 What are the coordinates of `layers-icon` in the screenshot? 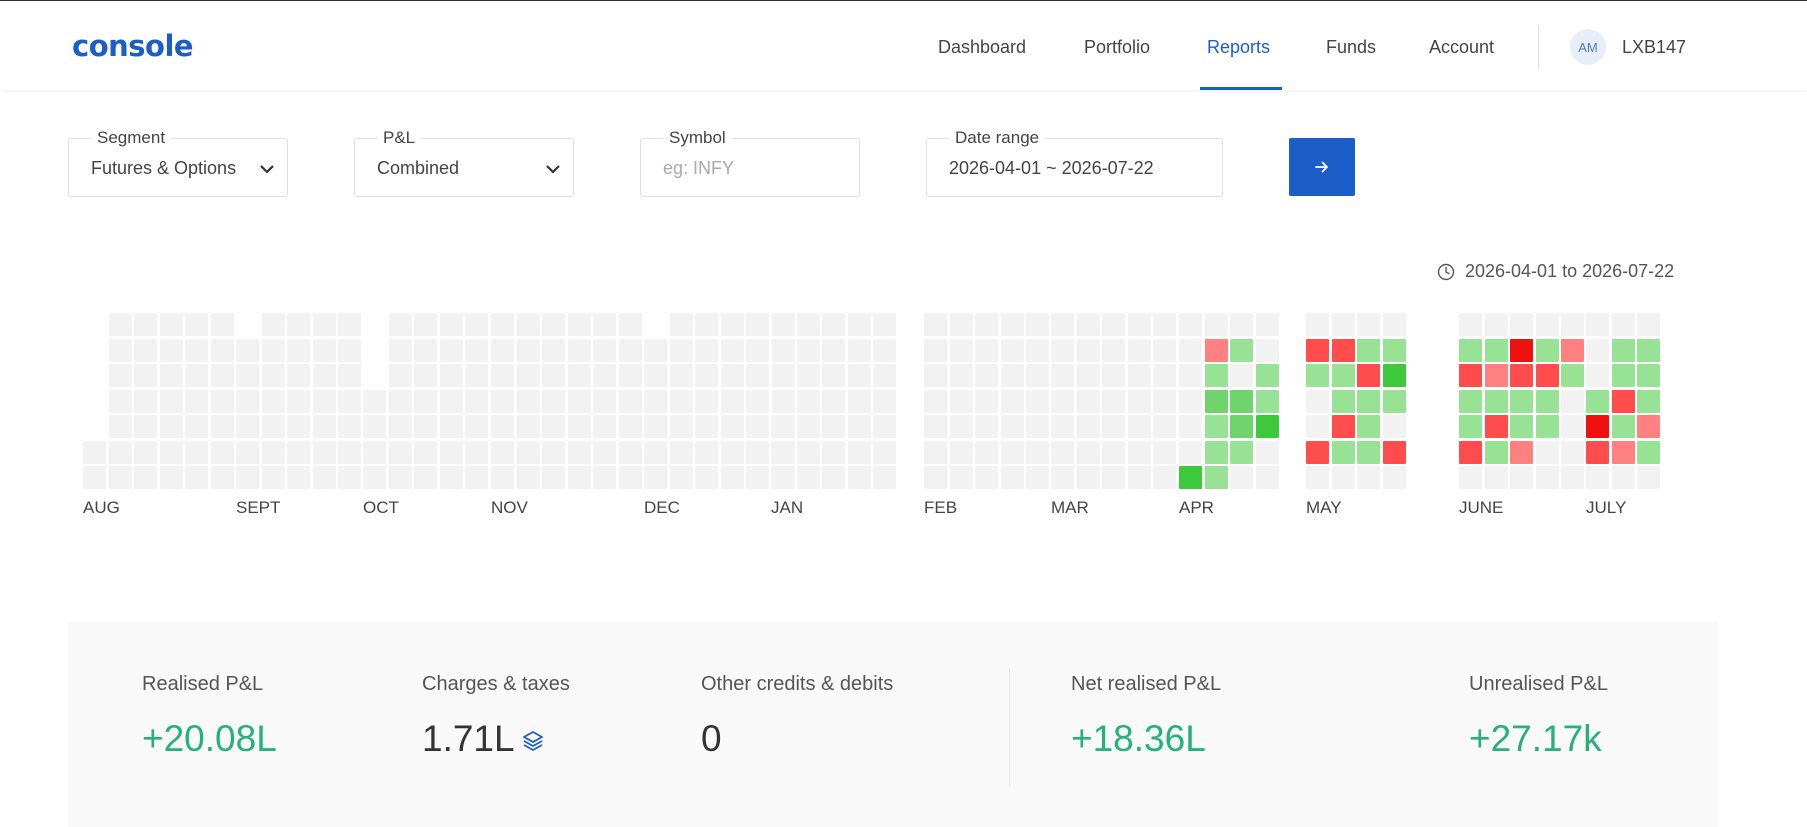 It's located at (533, 741).